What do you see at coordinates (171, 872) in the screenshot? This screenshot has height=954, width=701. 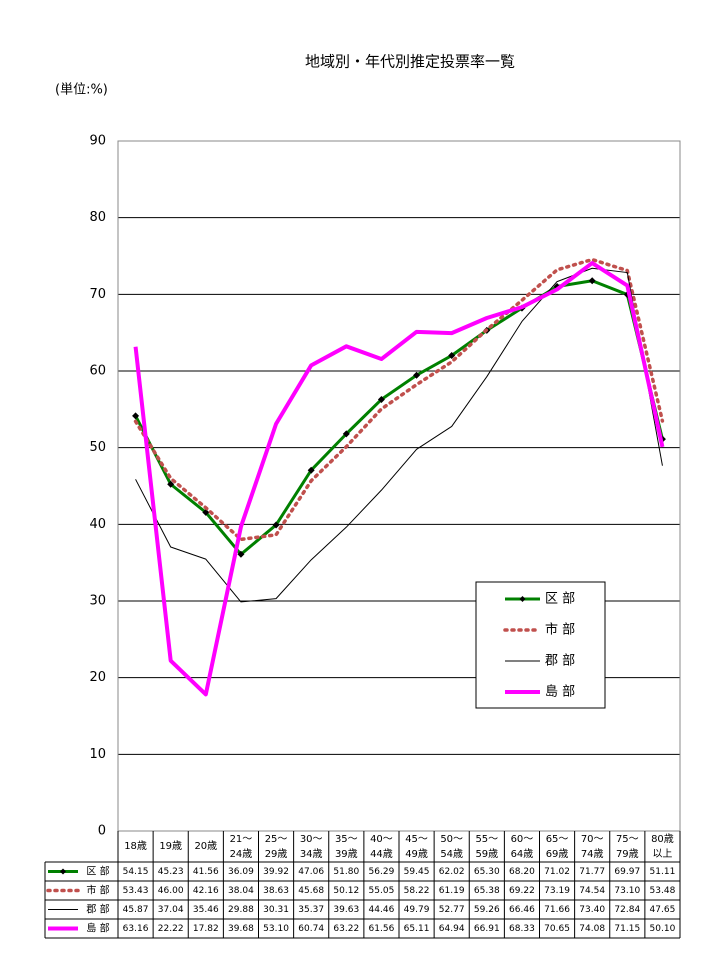 I see `table-value: 45.23` at bounding box center [171, 872].